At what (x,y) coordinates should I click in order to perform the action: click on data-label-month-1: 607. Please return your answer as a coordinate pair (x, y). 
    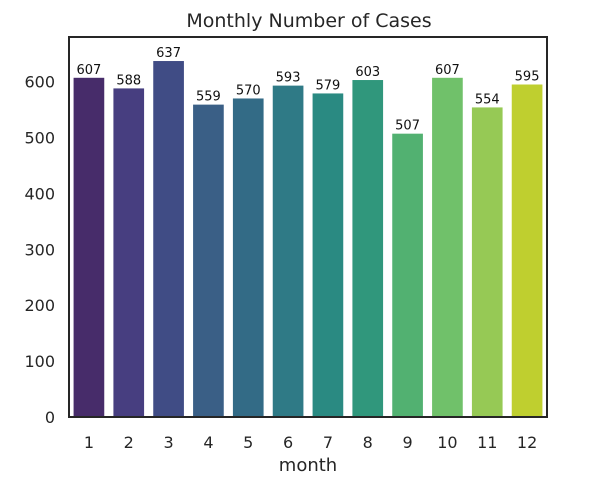
    Looking at the image, I should click on (89, 70).